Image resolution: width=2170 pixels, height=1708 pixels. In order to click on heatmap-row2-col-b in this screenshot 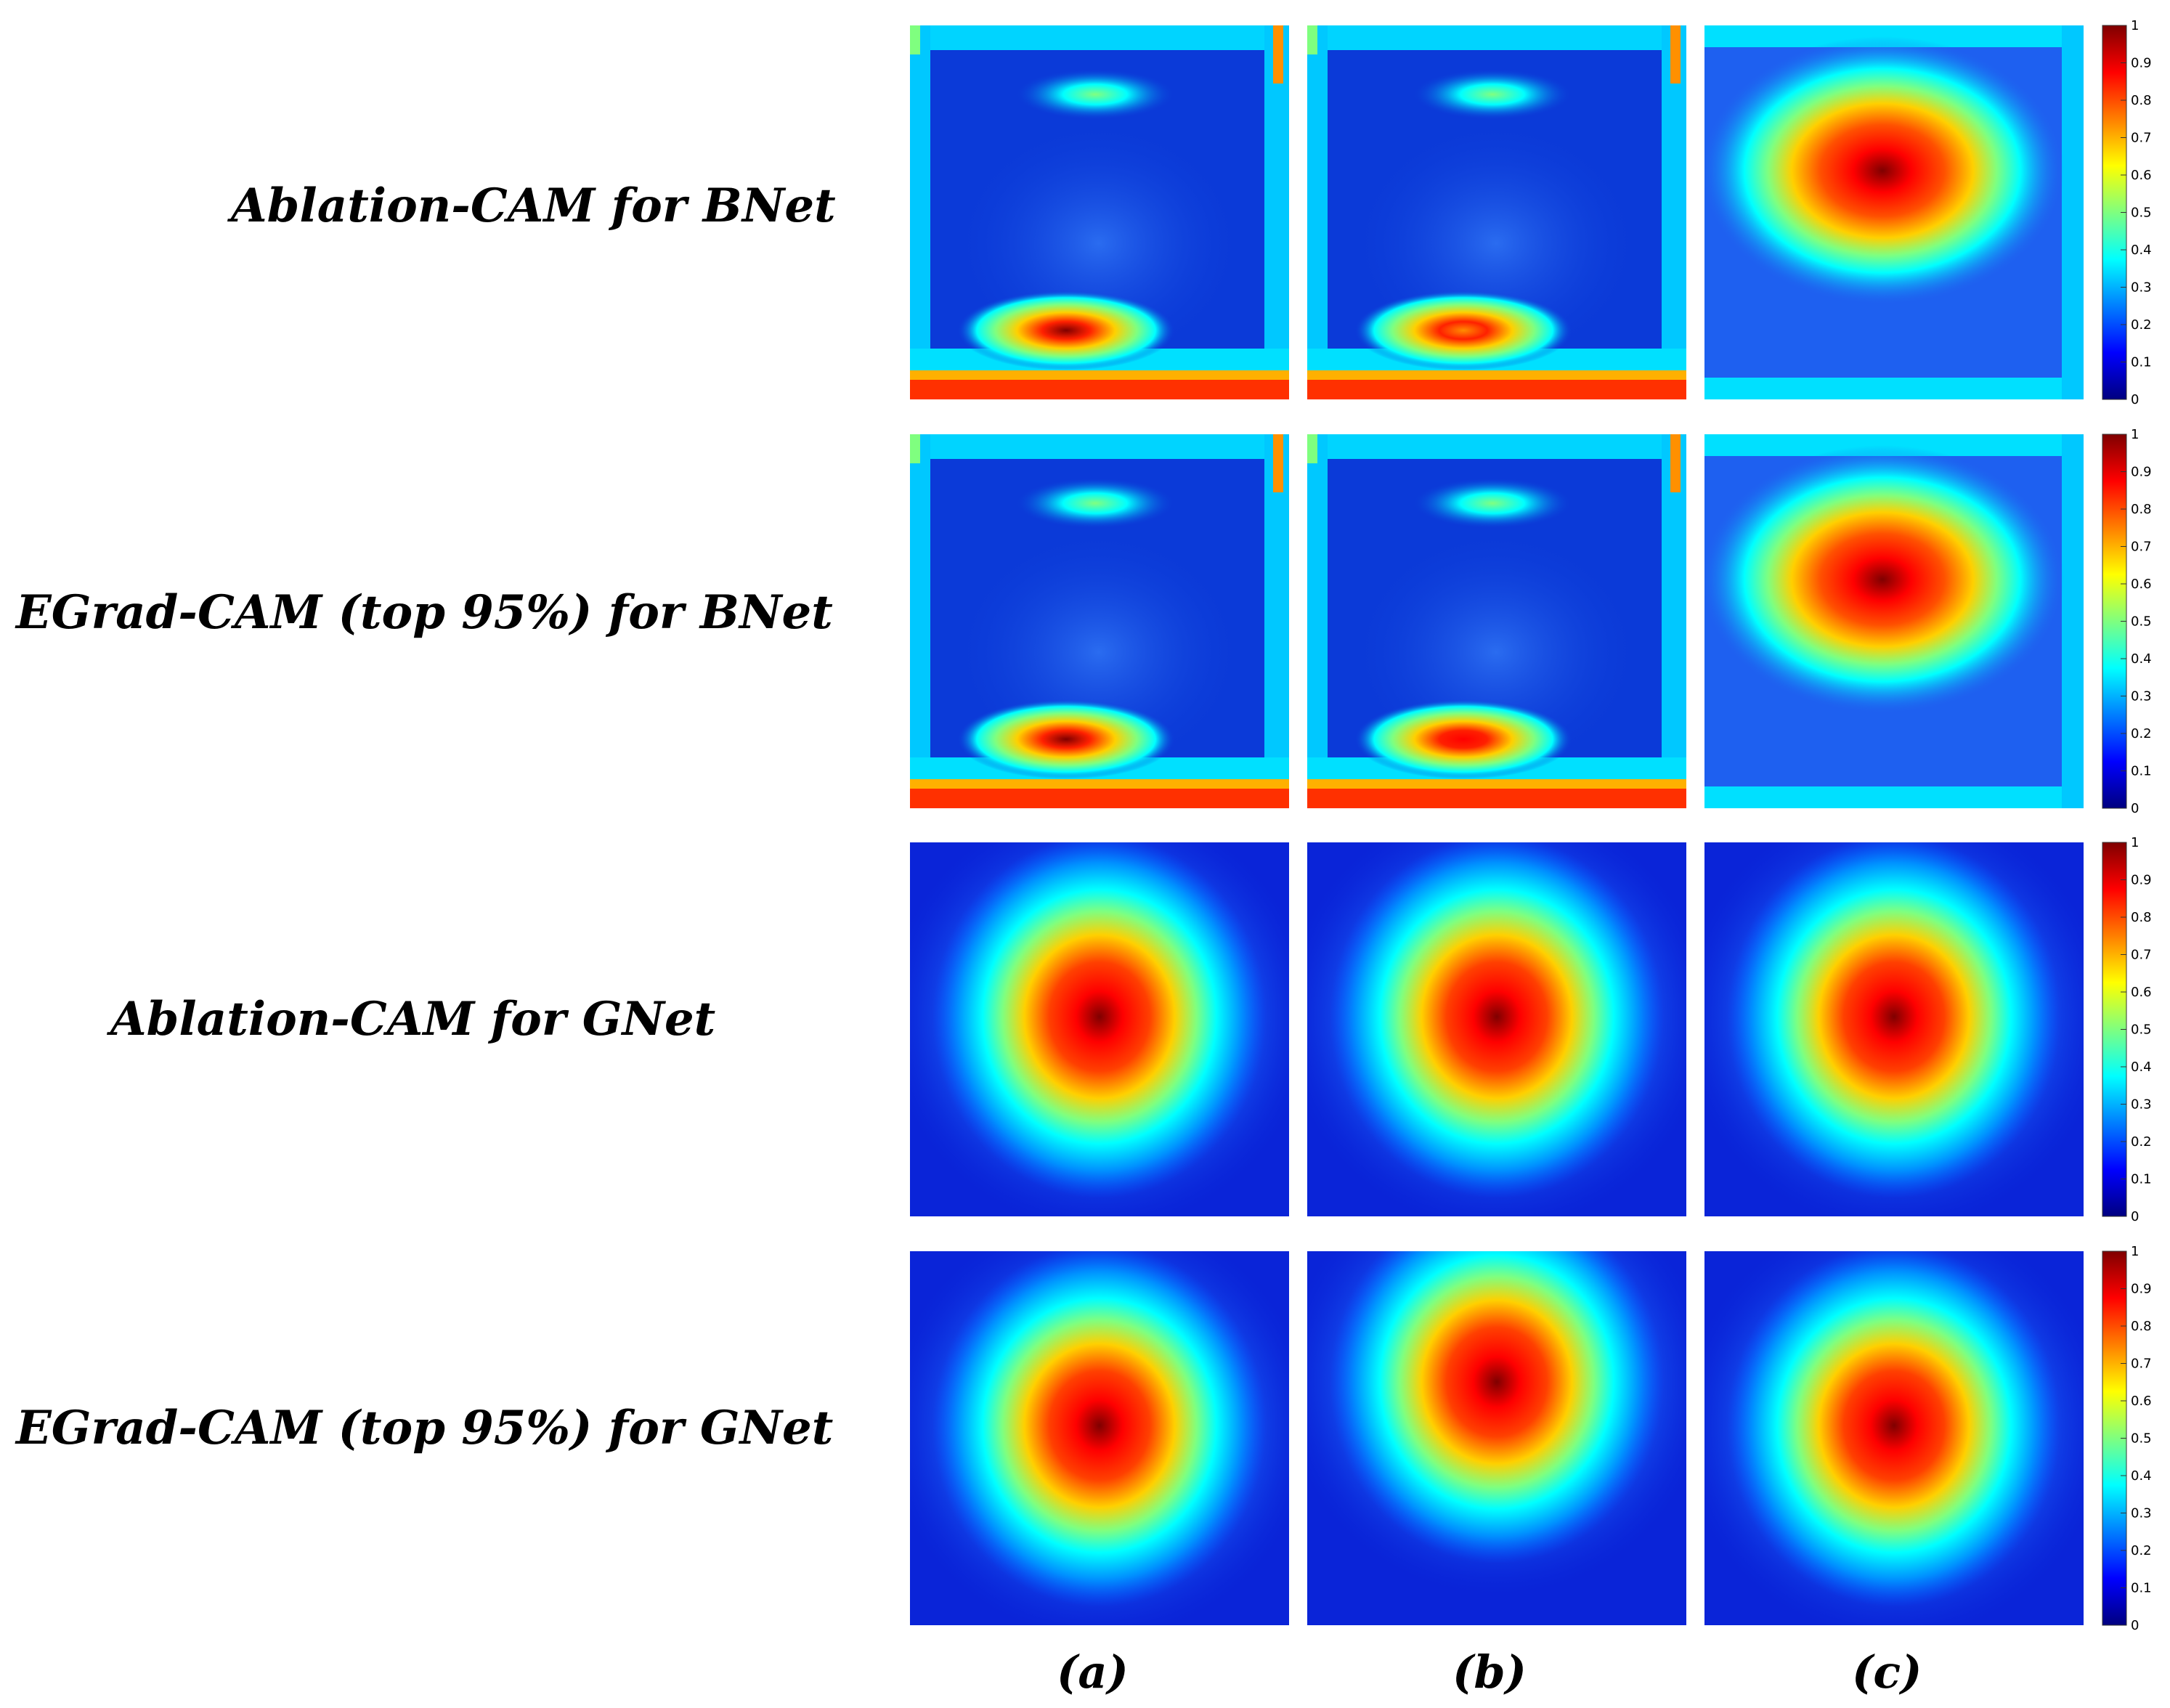, I will do `click(1496, 621)`.